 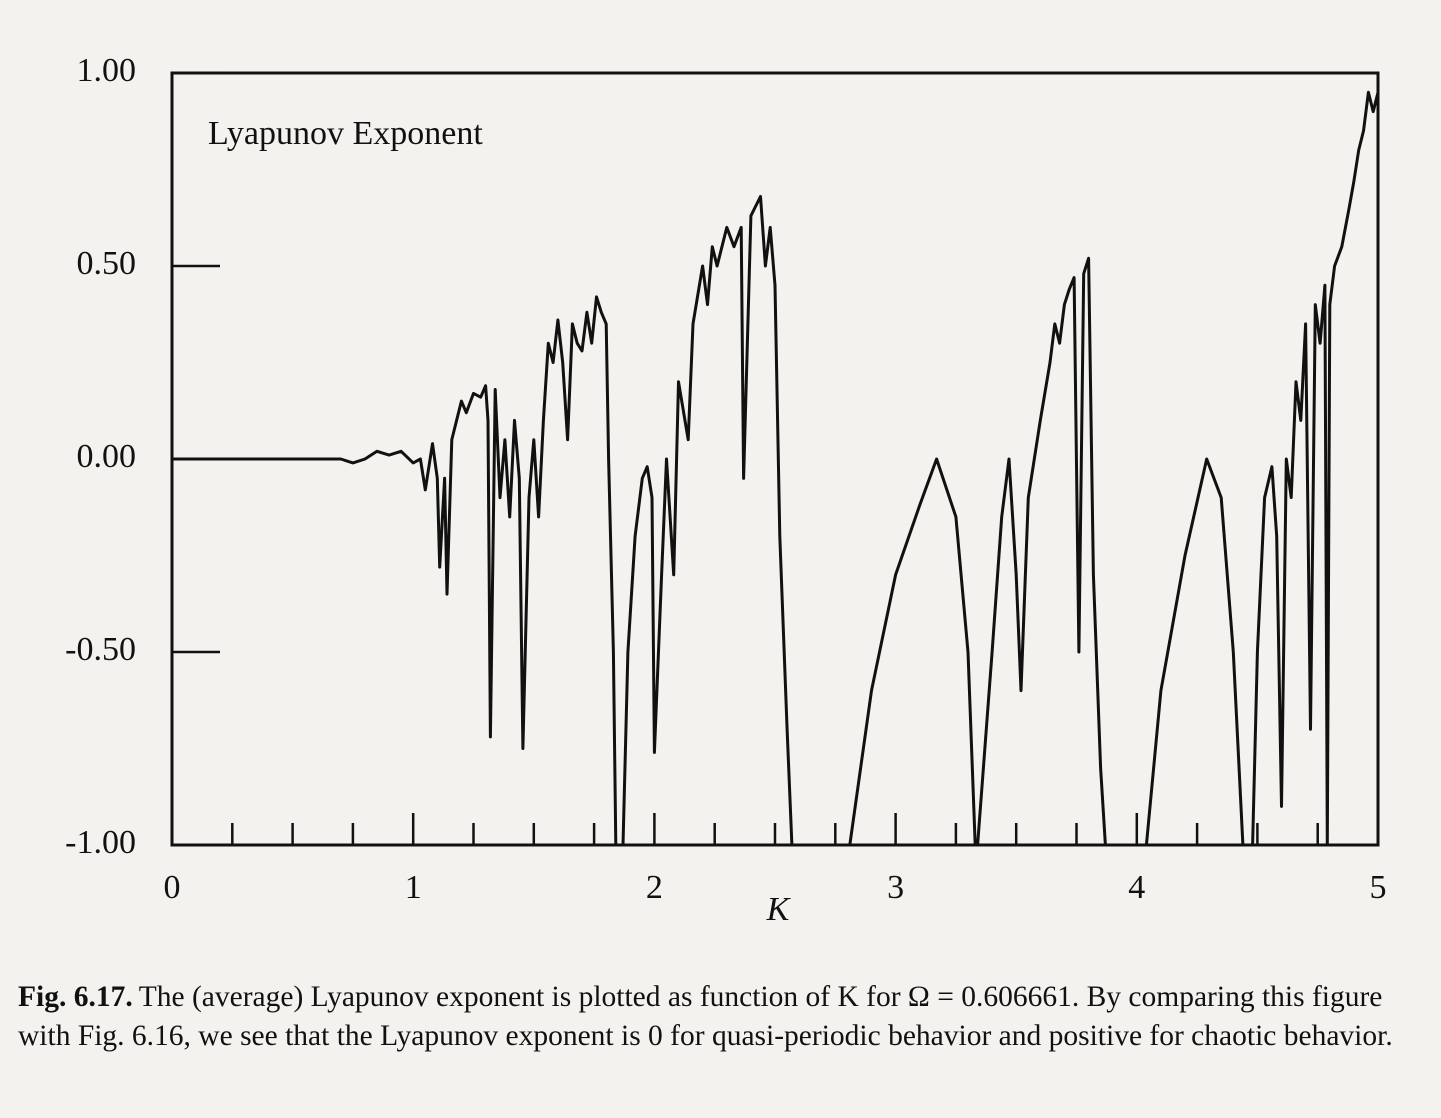 I want to click on y-tick-label: 1.00, so click(x=107, y=70).